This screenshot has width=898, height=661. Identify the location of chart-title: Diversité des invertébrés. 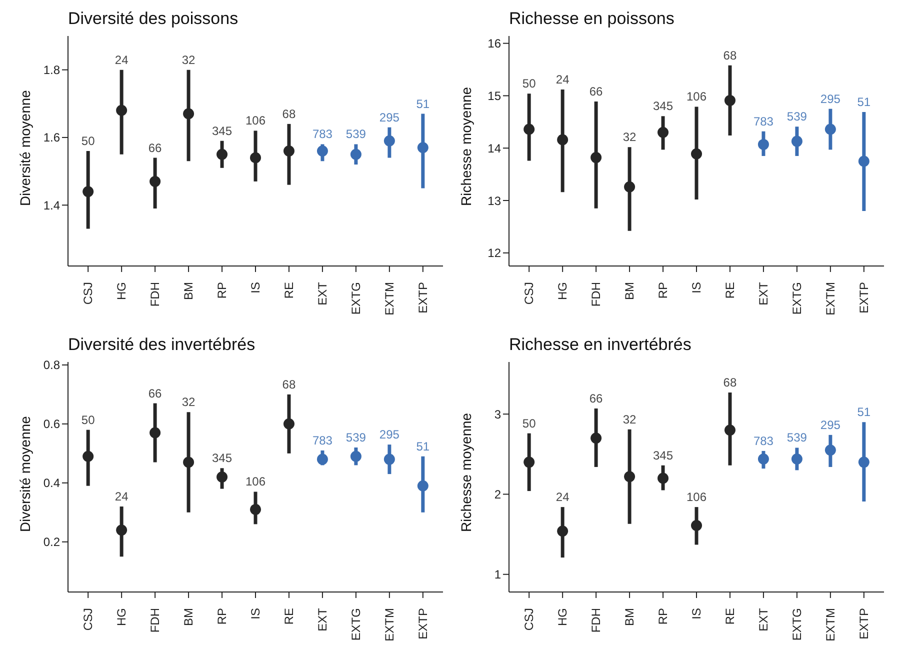
(161, 345).